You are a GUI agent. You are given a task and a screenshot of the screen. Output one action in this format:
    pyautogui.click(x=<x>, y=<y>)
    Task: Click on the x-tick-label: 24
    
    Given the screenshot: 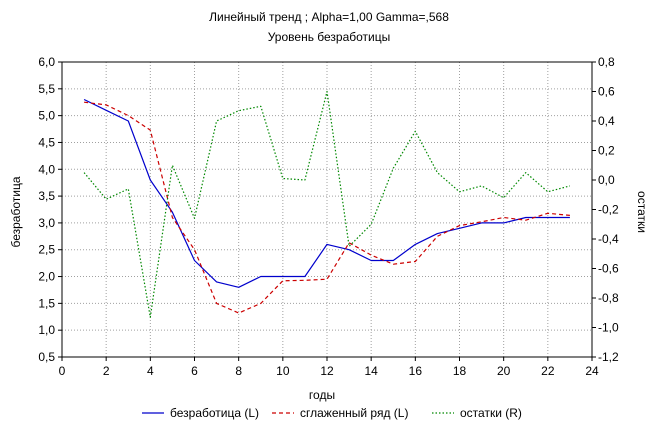 What is the action you would take?
    pyautogui.click(x=592, y=371)
    